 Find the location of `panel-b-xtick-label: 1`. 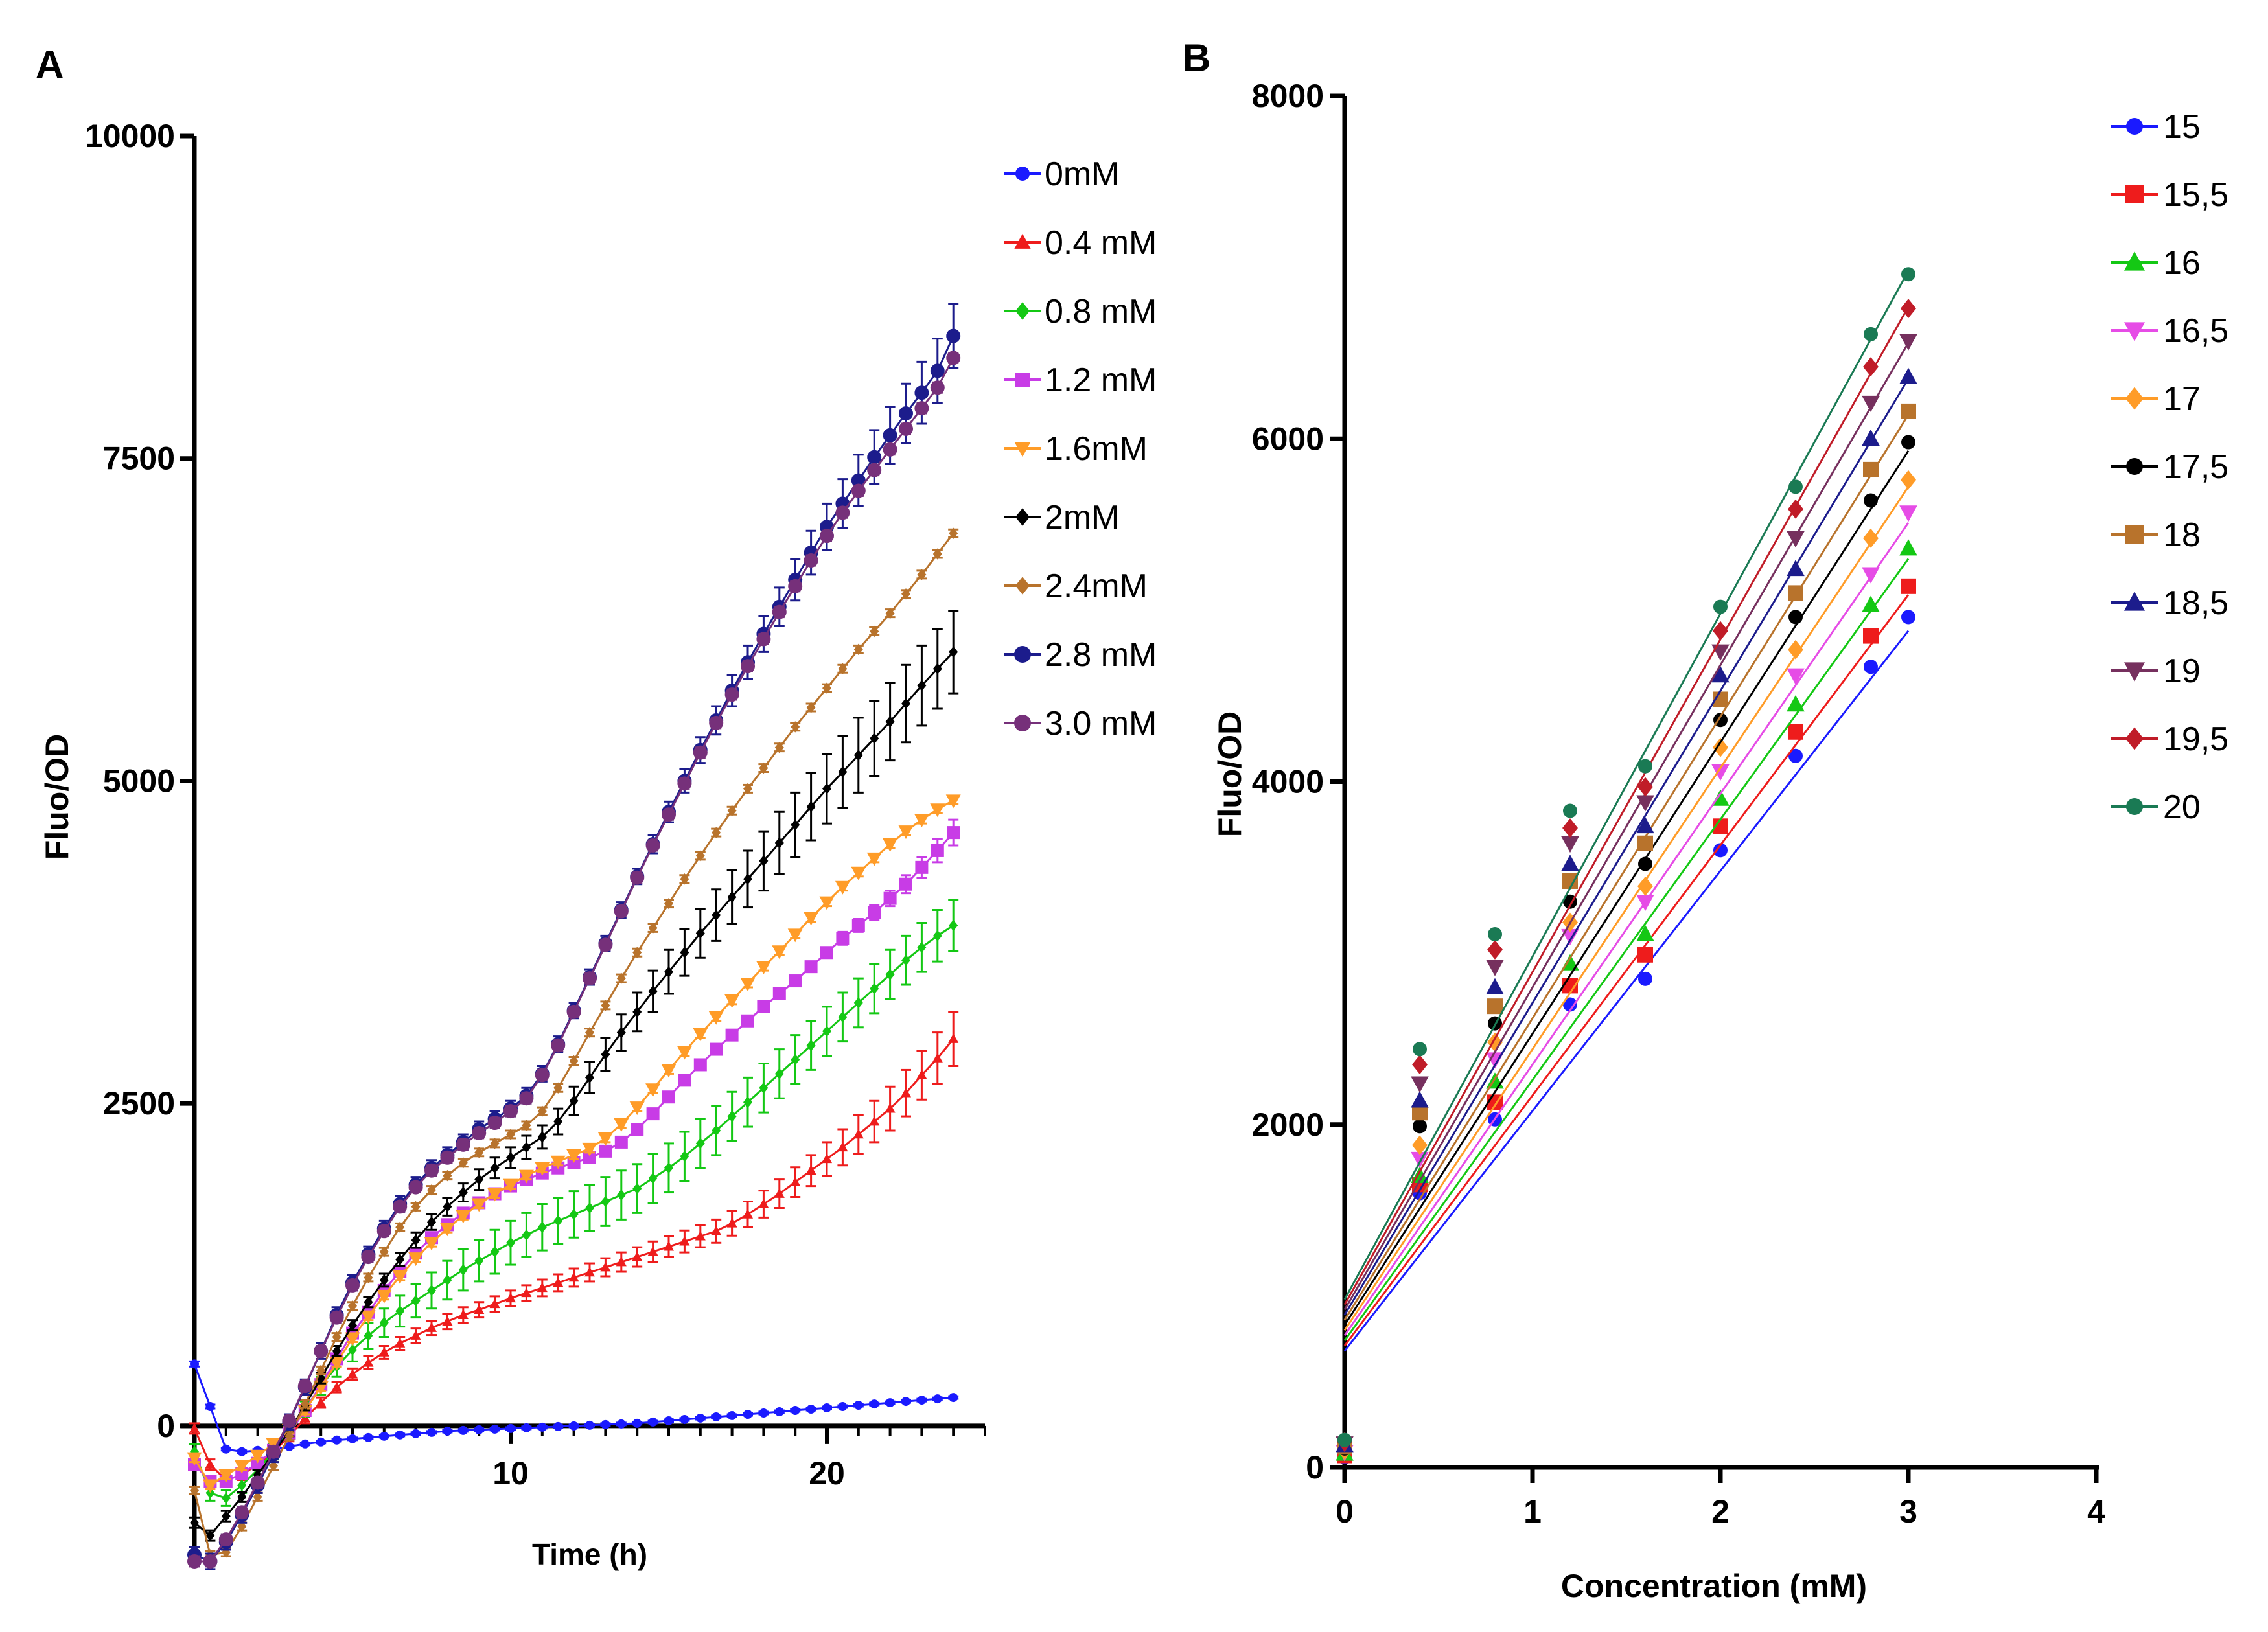

panel-b-xtick-label: 1 is located at coordinates (1533, 1511).